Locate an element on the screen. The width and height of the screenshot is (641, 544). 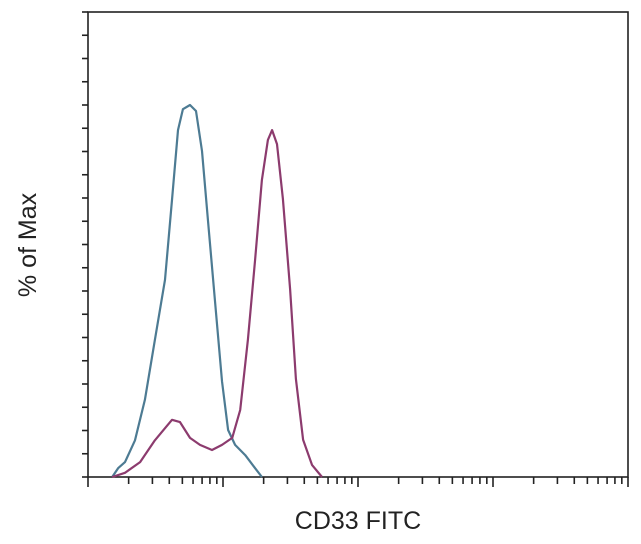
x-axis-ticks is located at coordinates (358, 482).